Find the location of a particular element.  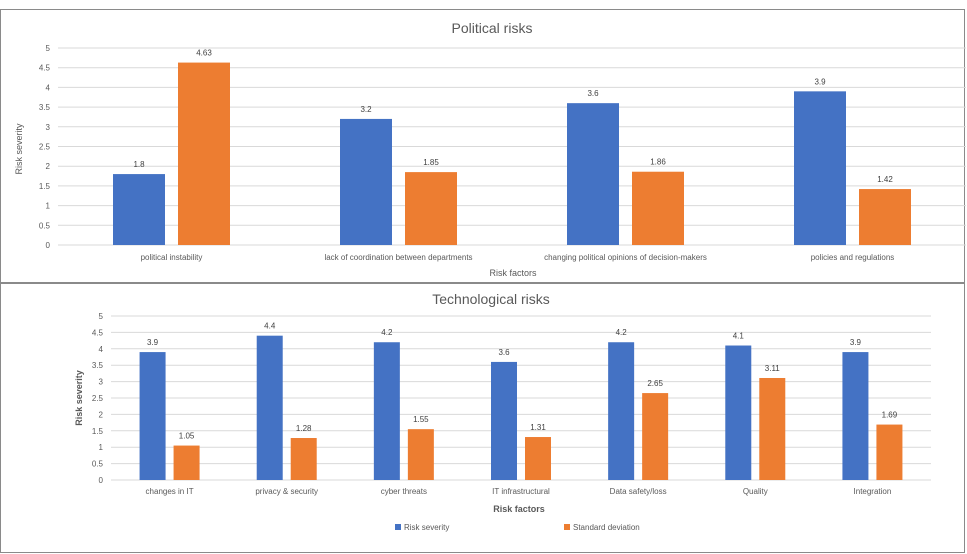

x-category-label: privacy & security is located at coordinates (286, 491).